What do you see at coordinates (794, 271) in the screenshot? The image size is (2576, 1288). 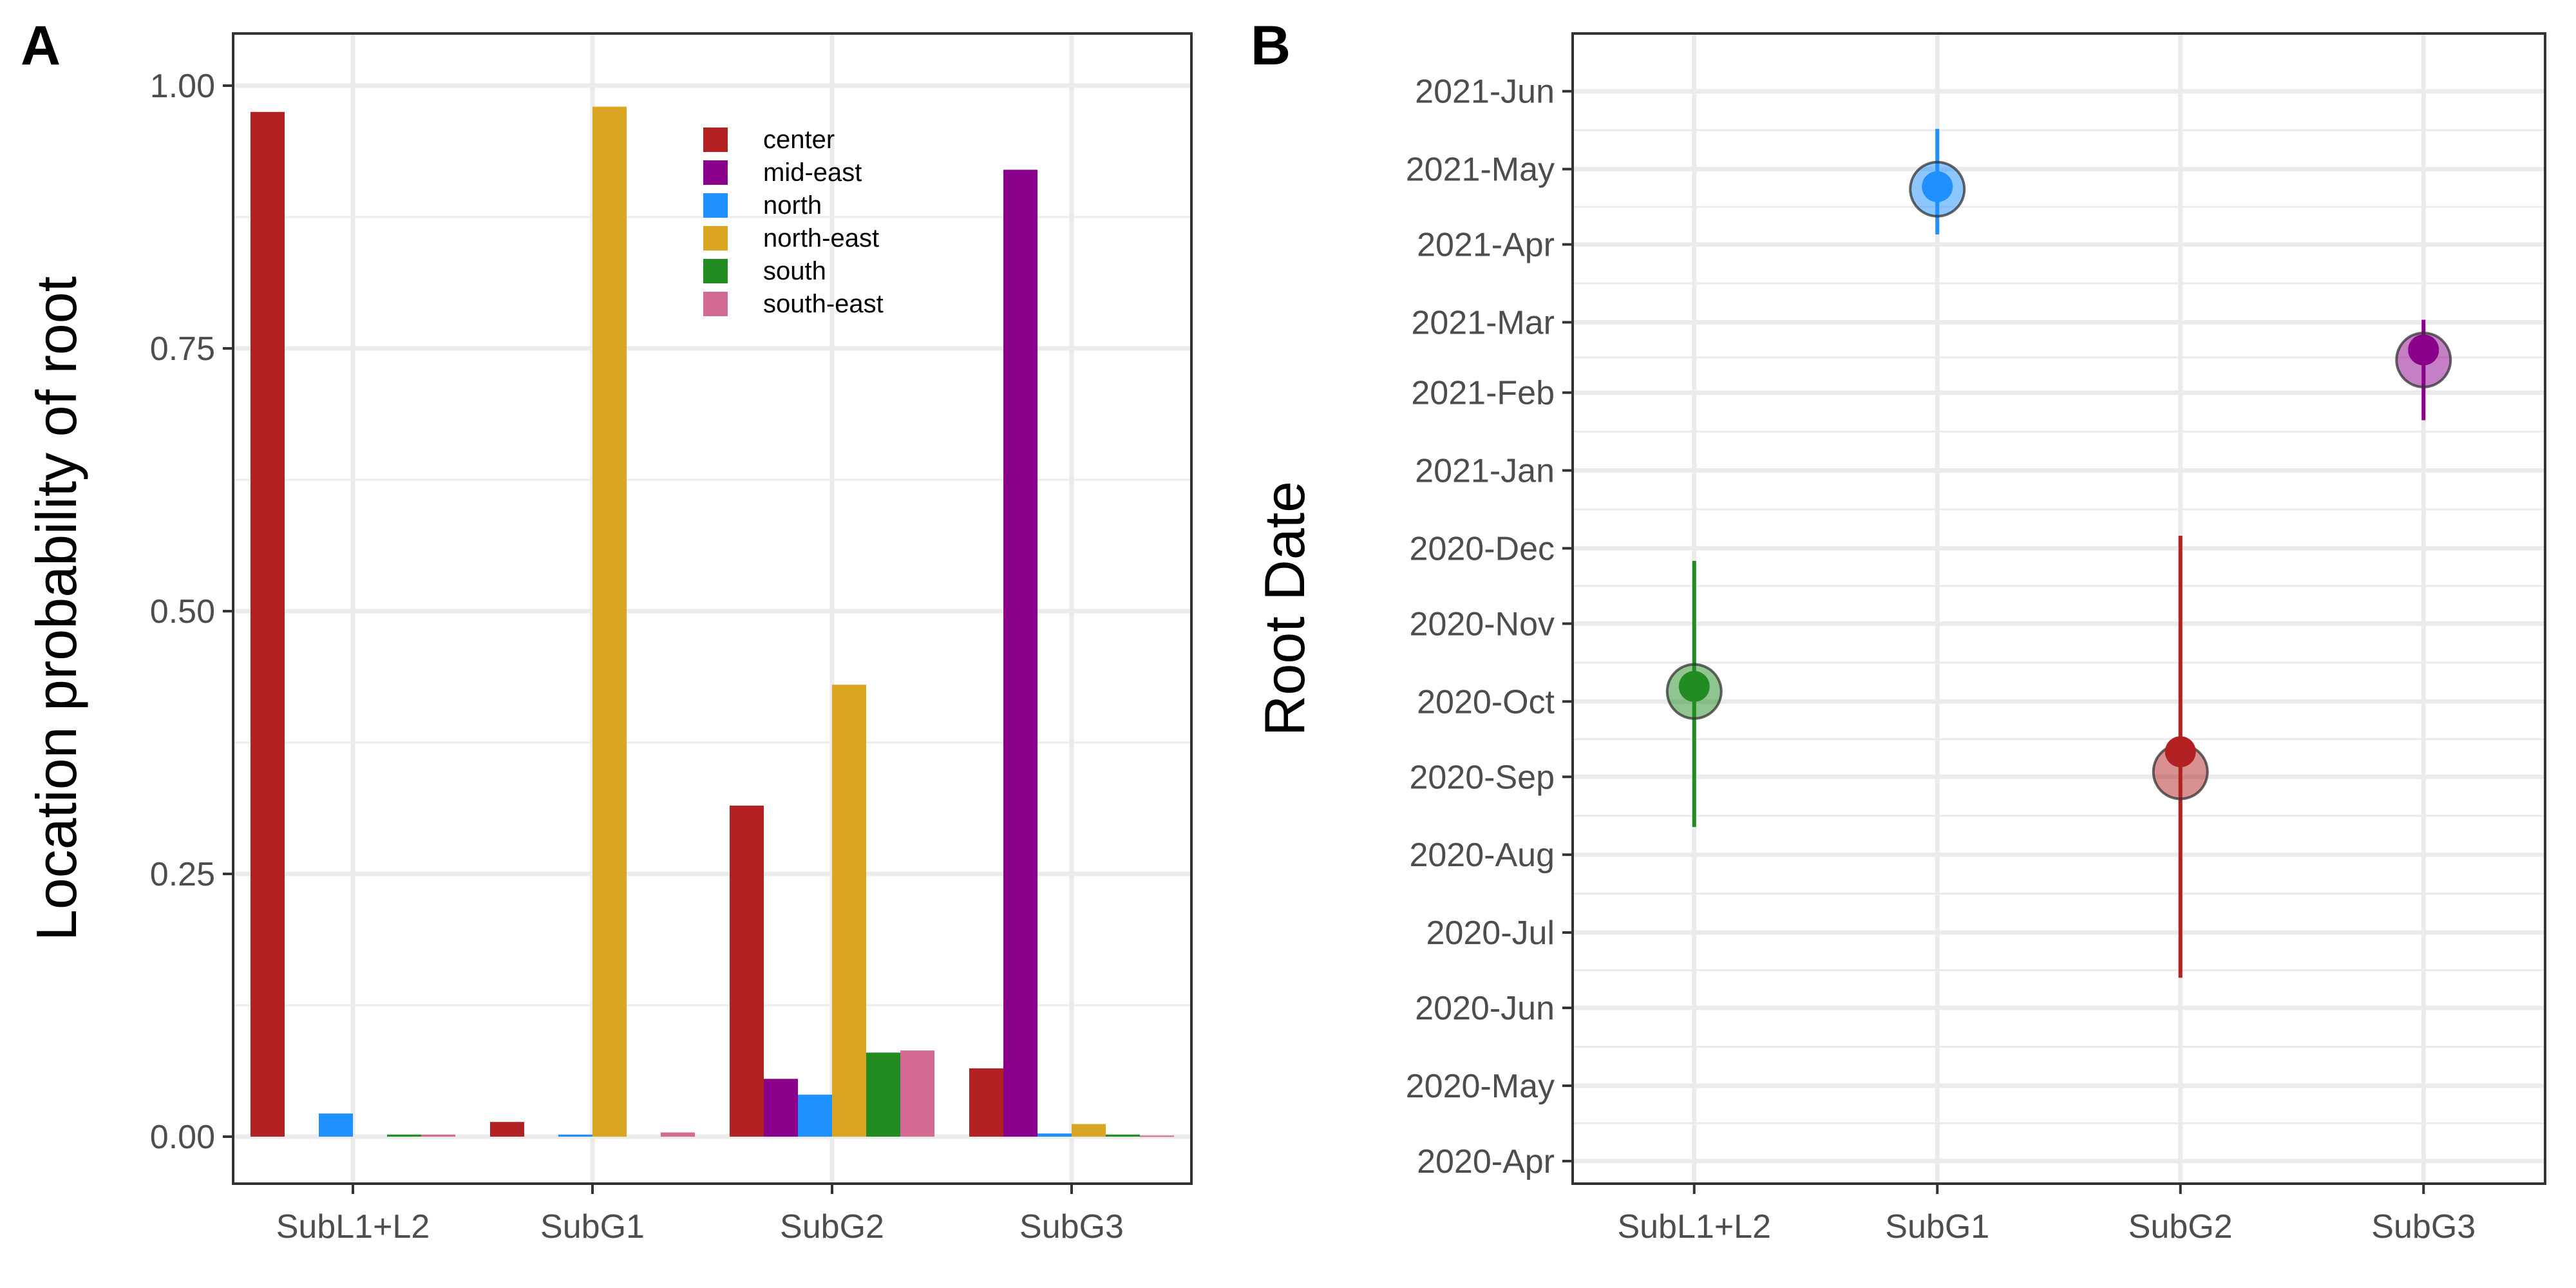 I see `legend-label-south: south` at bounding box center [794, 271].